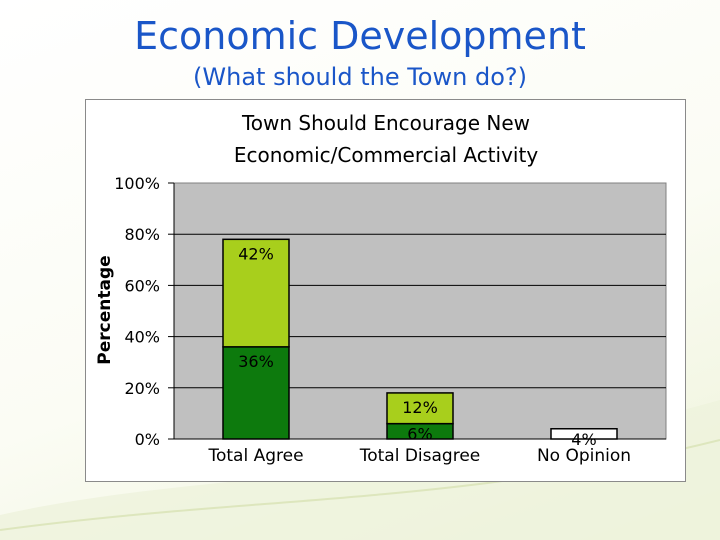 This screenshot has height=540, width=720. What do you see at coordinates (385, 123) in the screenshot?
I see `chart-title-line-1: Town Should Encourage New` at bounding box center [385, 123].